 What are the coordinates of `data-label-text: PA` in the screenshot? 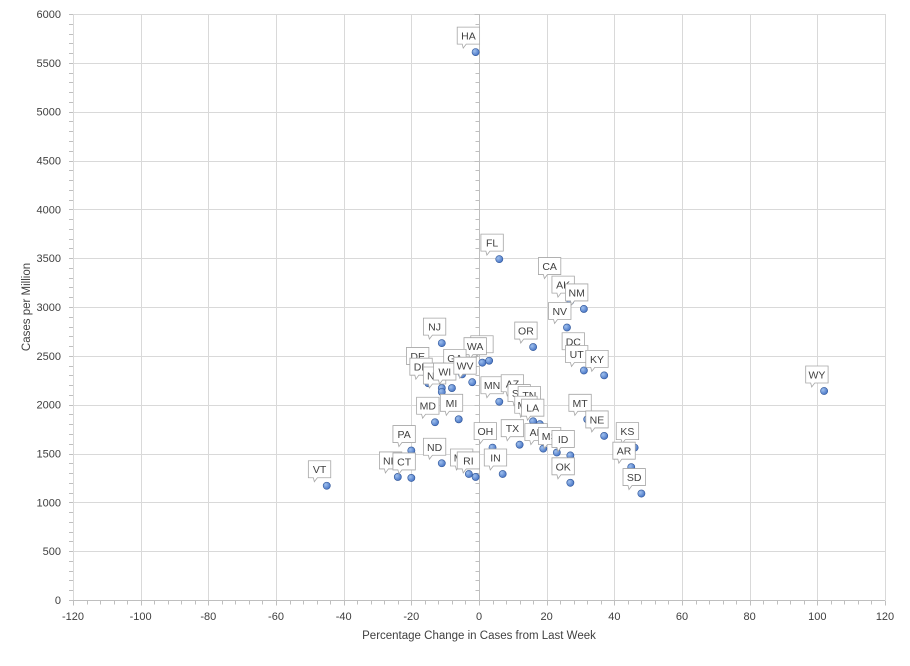 It's located at (404, 435).